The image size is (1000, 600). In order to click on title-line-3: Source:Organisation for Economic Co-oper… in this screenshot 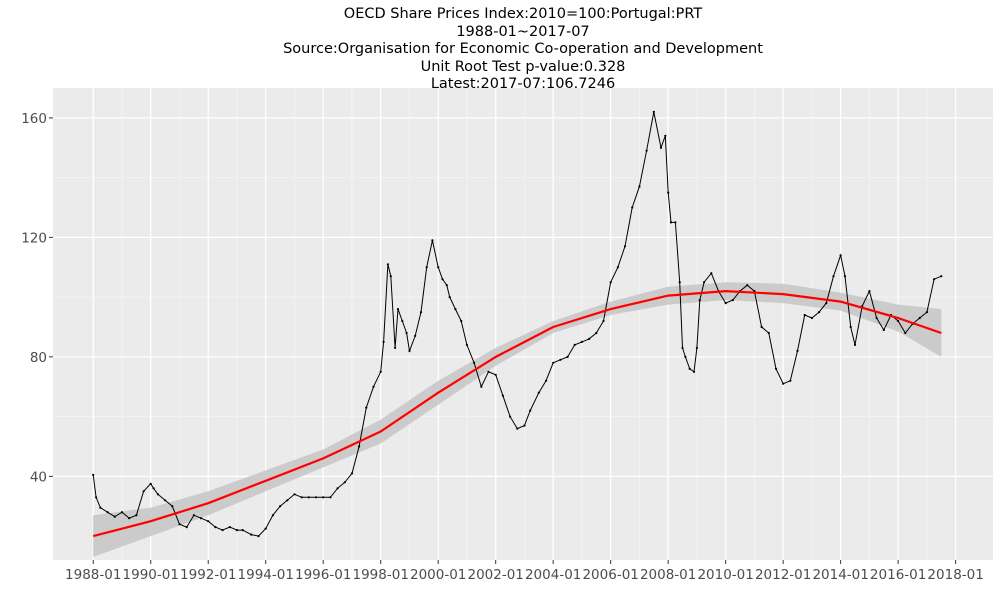, I will do `click(523, 49)`.